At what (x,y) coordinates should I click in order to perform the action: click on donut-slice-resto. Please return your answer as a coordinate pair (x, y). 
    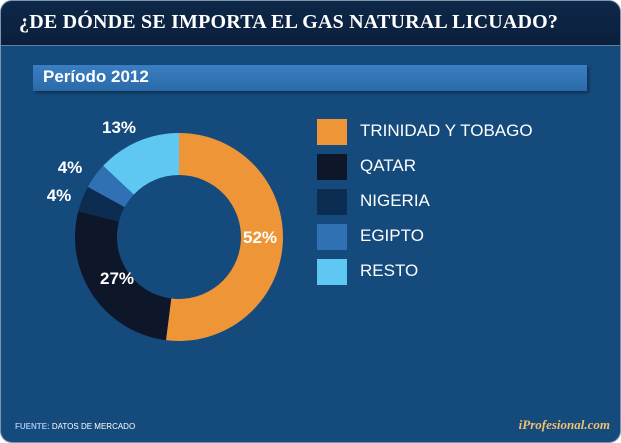
    Looking at the image, I should click on (141, 164).